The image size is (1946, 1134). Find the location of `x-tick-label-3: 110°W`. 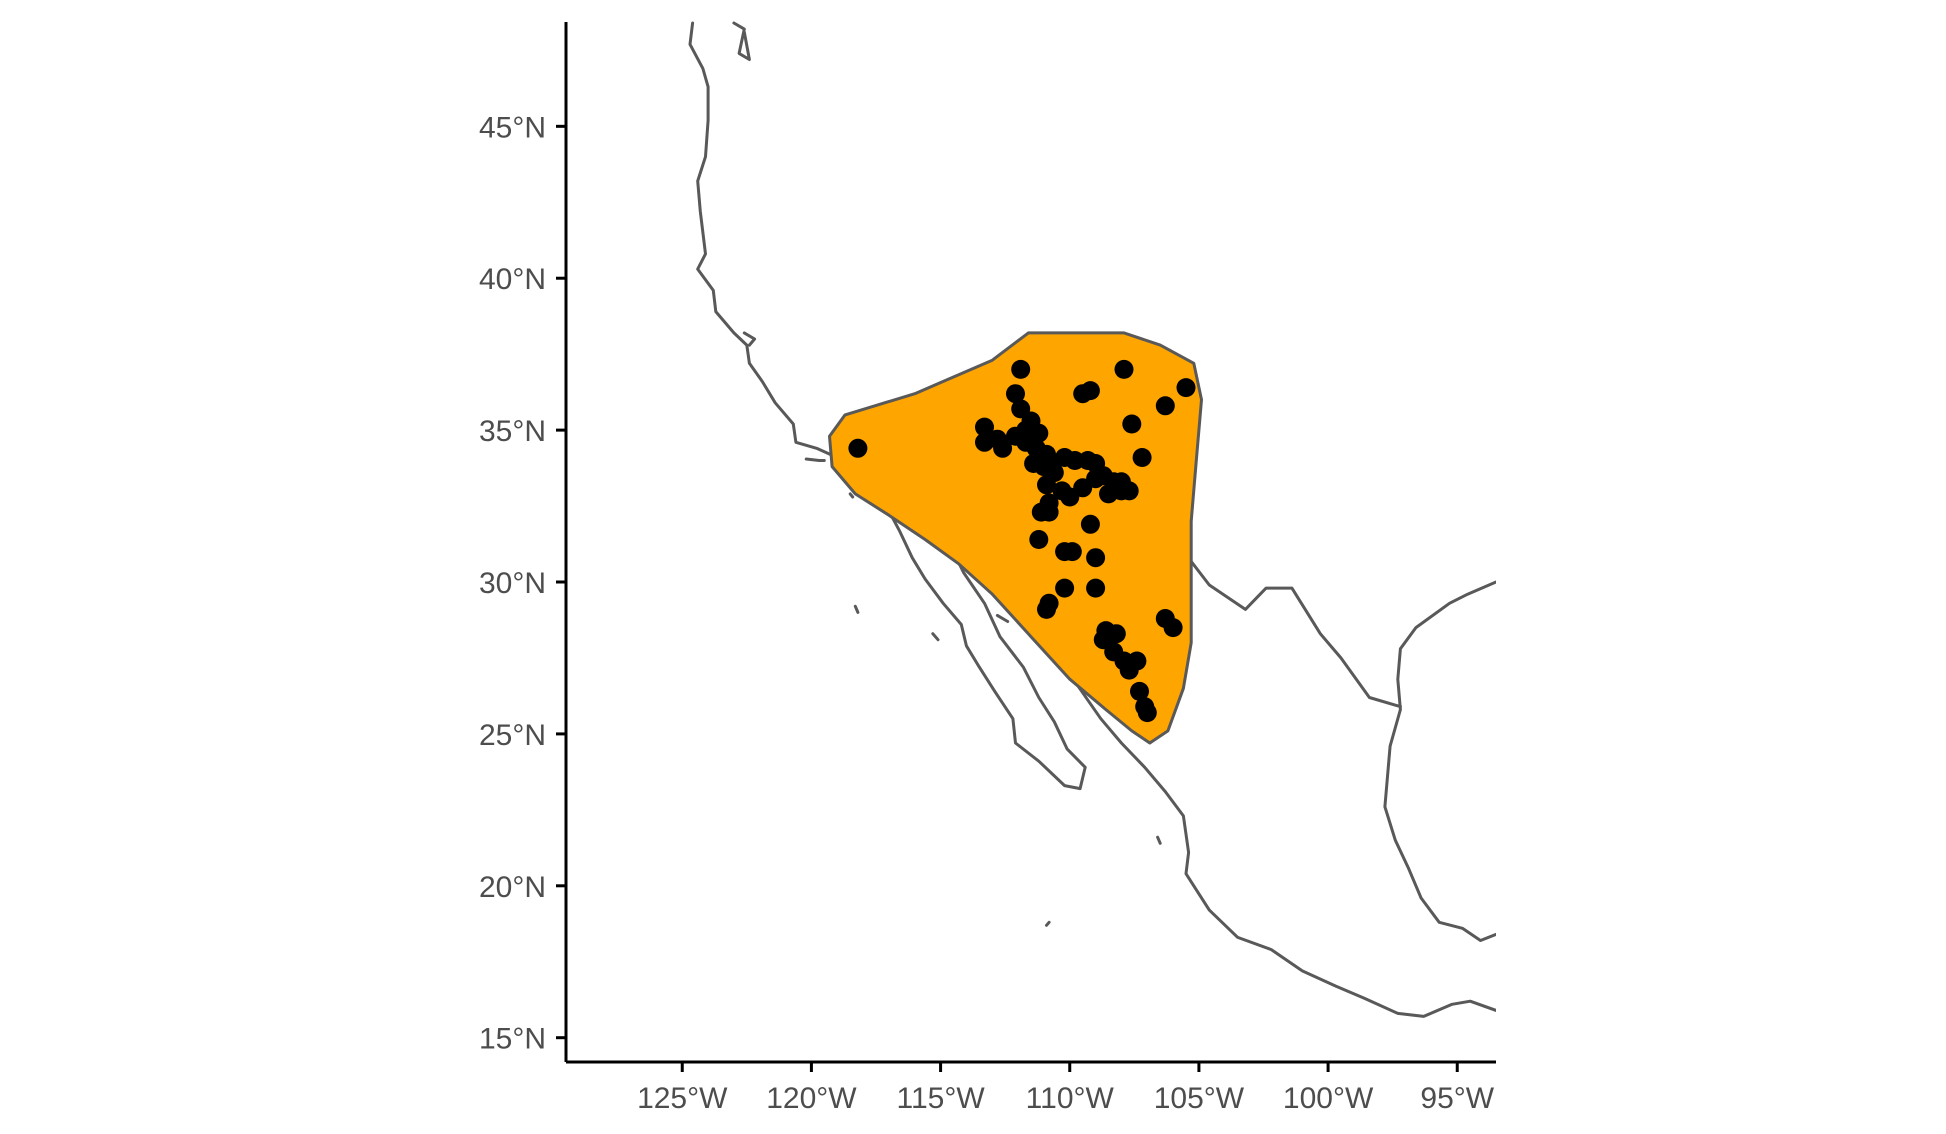

x-tick-label-3: 110°W is located at coordinates (1070, 1098).